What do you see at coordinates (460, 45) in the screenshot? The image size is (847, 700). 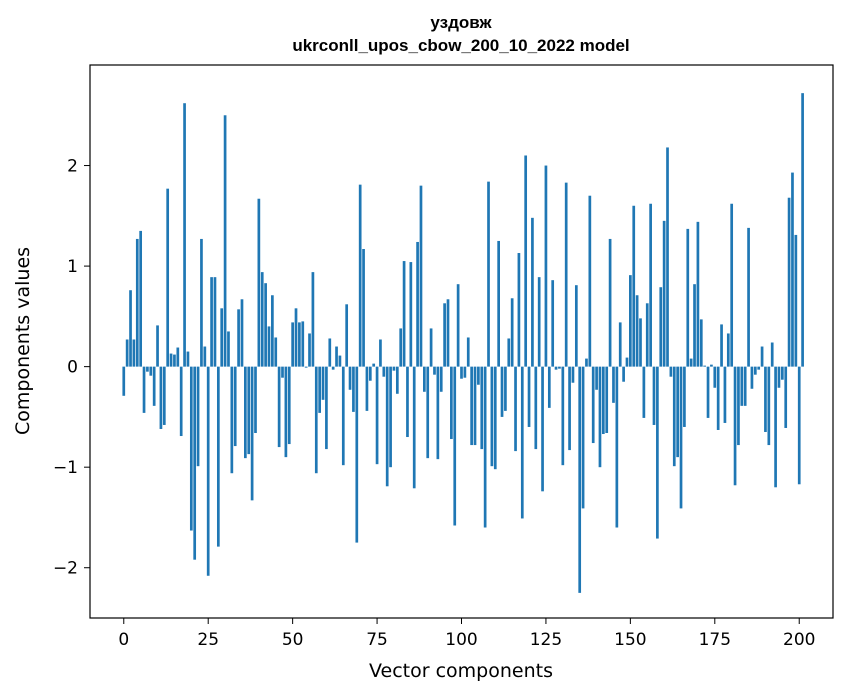 I see `chart-subtitle: ukrconll_upos_cbow_200_10_2022 model` at bounding box center [460, 45].